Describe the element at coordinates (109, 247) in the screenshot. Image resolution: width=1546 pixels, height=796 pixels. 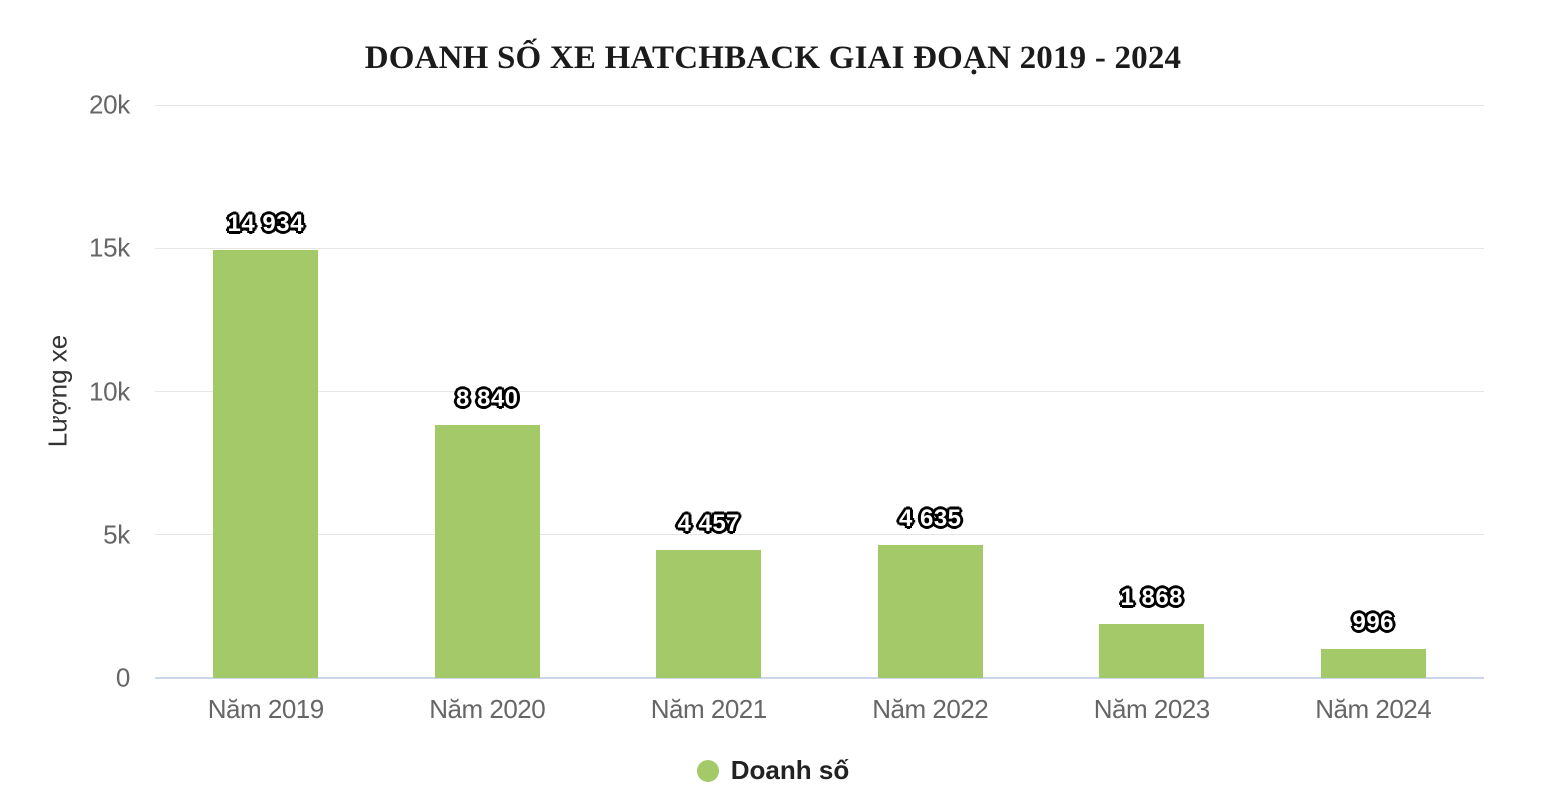
I see `y-axis-tick-label: 15k` at that location.